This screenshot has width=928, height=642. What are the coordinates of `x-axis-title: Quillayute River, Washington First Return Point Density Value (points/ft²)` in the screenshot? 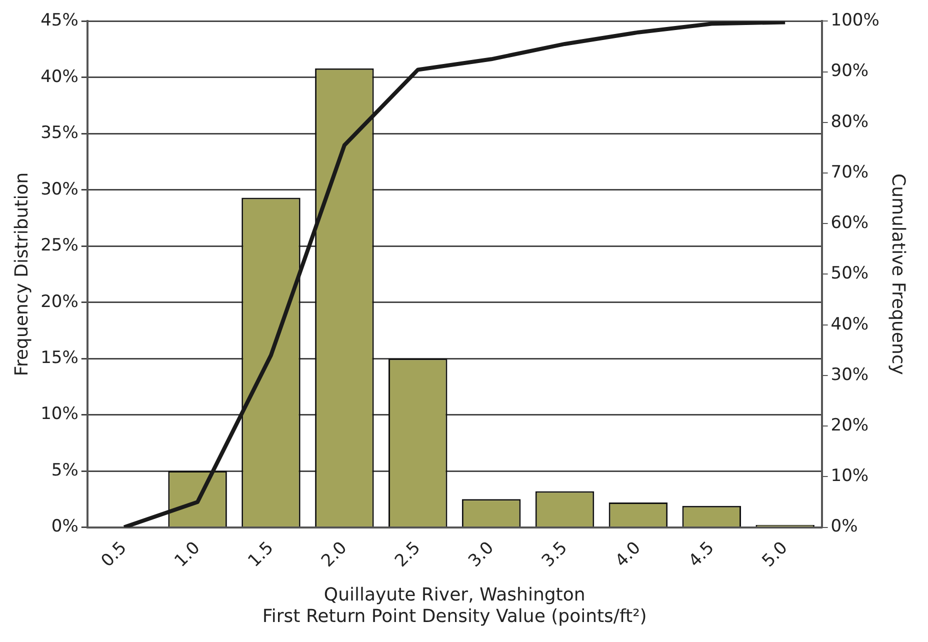 It's located at (454, 605).